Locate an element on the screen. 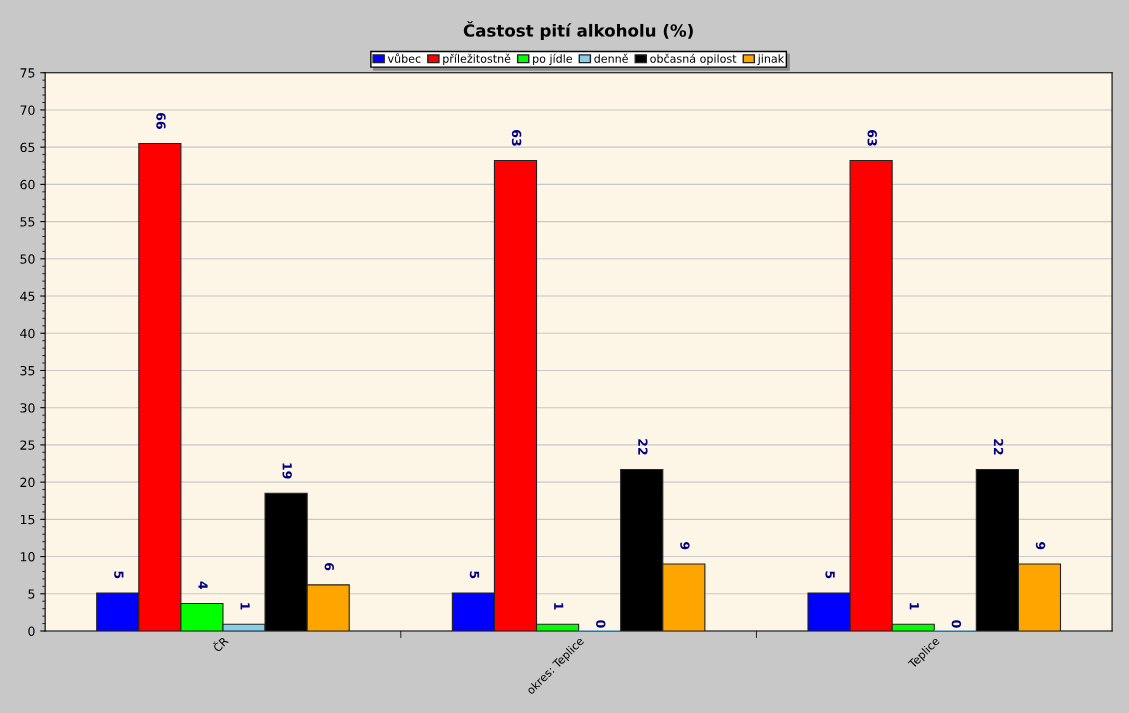 This screenshot has width=1129, height=713. legend-label: denně is located at coordinates (611, 58).